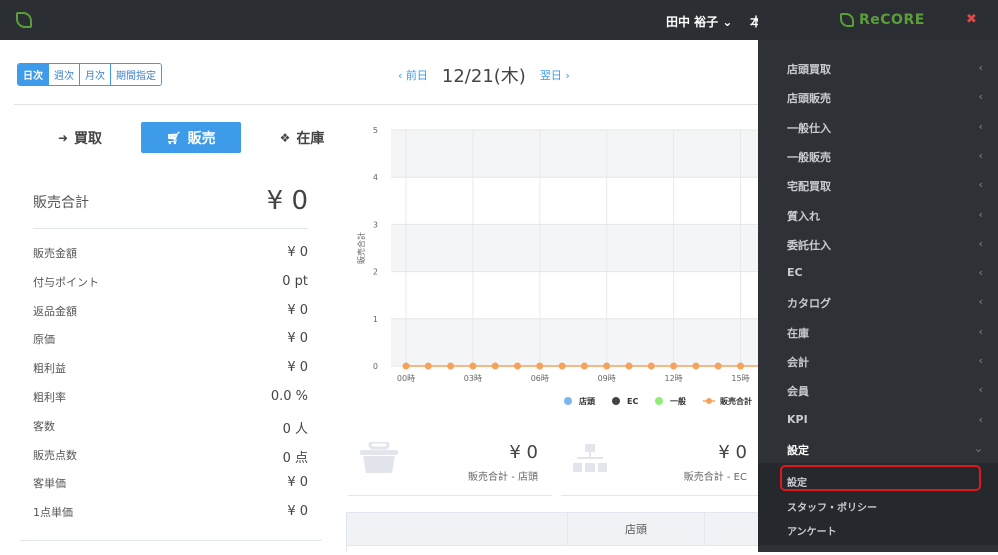 The height and width of the screenshot is (555, 998). Describe the element at coordinates (375, 272) in the screenshot. I see `y-tick-label: 2` at that location.